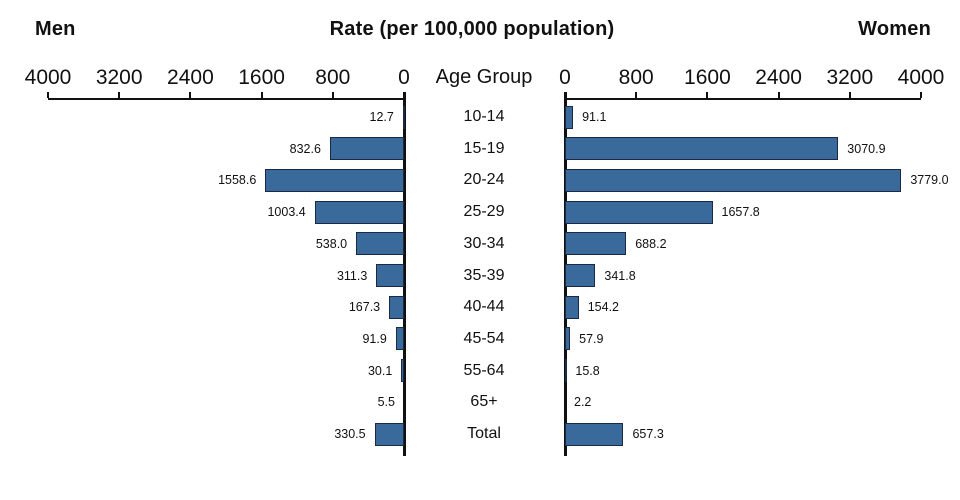 This screenshot has height=500, width=960. What do you see at coordinates (921, 77) in the screenshot?
I see `axis-tick-label-right: 4000` at bounding box center [921, 77].